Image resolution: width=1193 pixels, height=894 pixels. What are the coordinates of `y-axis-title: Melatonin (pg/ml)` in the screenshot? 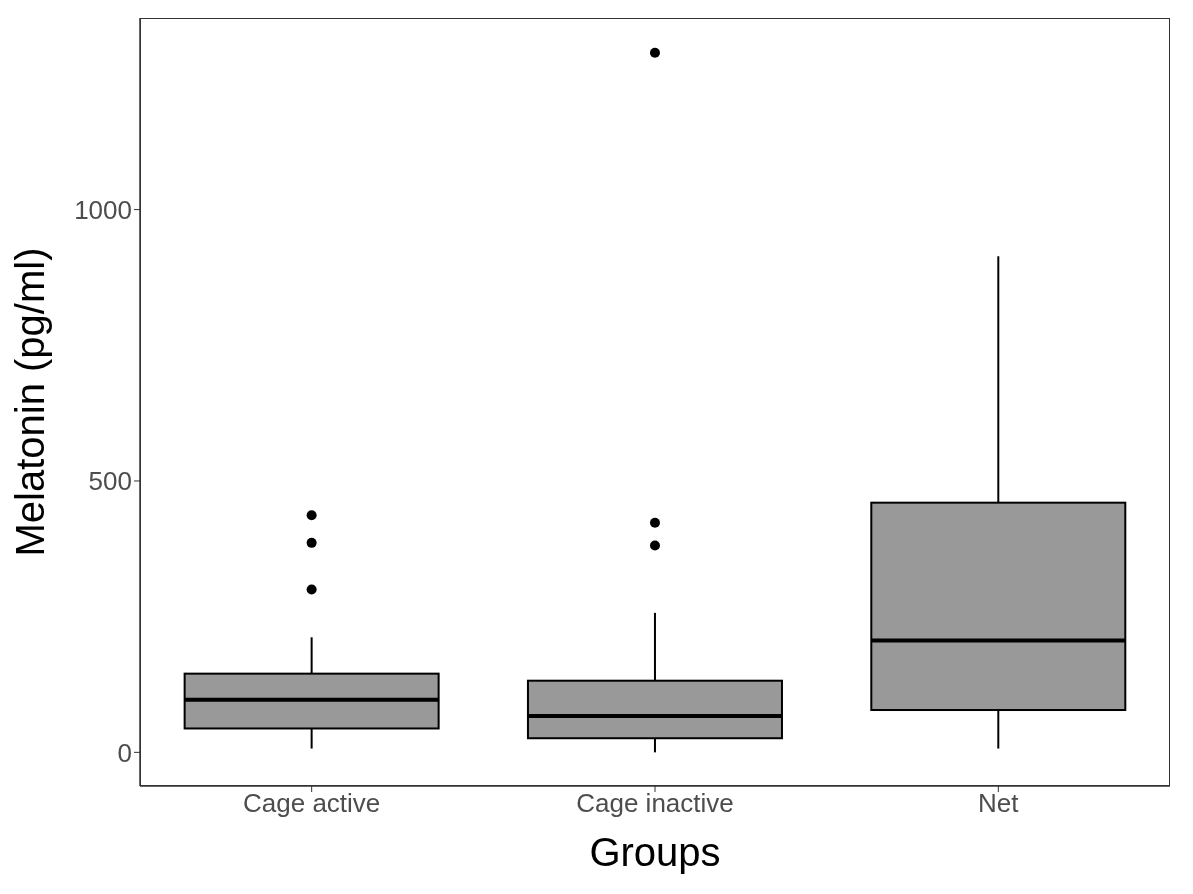 It's located at (30, 402).